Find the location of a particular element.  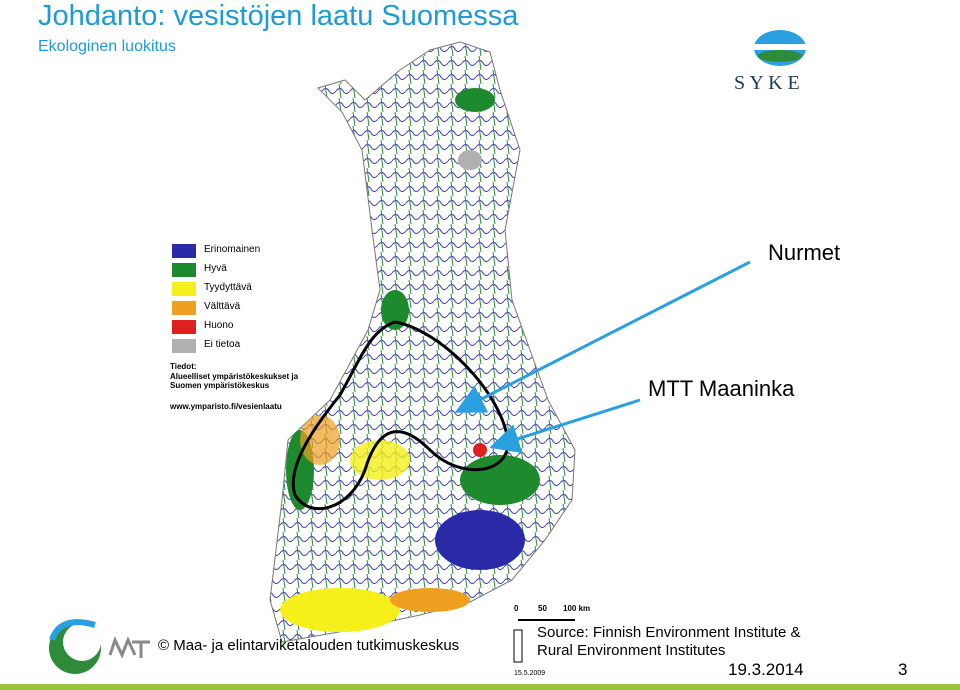

legend-swatches is located at coordinates (184, 298).